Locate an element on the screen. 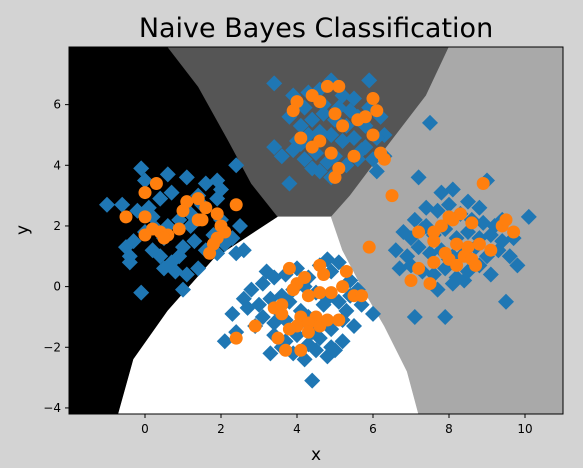 The width and height of the screenshot is (583, 468). y-tick-label: 4 is located at coordinates (57, 165).